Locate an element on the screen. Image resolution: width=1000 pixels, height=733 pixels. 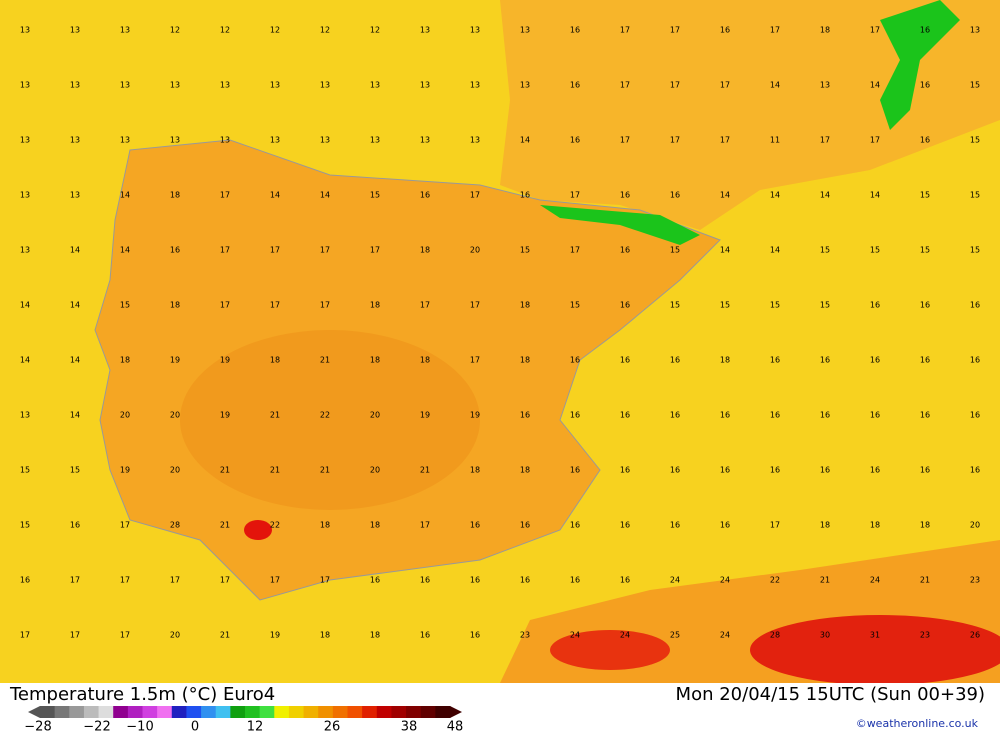
credit: ©weatheronline.co.uk is located at coordinates (917, 723).